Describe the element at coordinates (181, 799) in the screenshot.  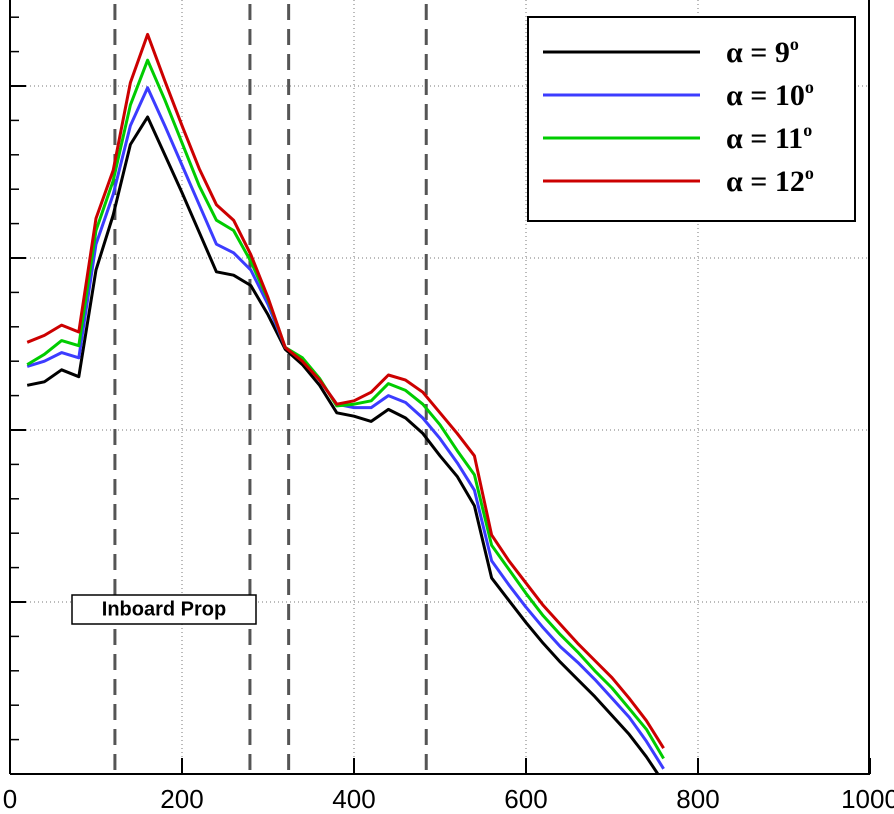
I see `x-tick-label: 200` at that location.